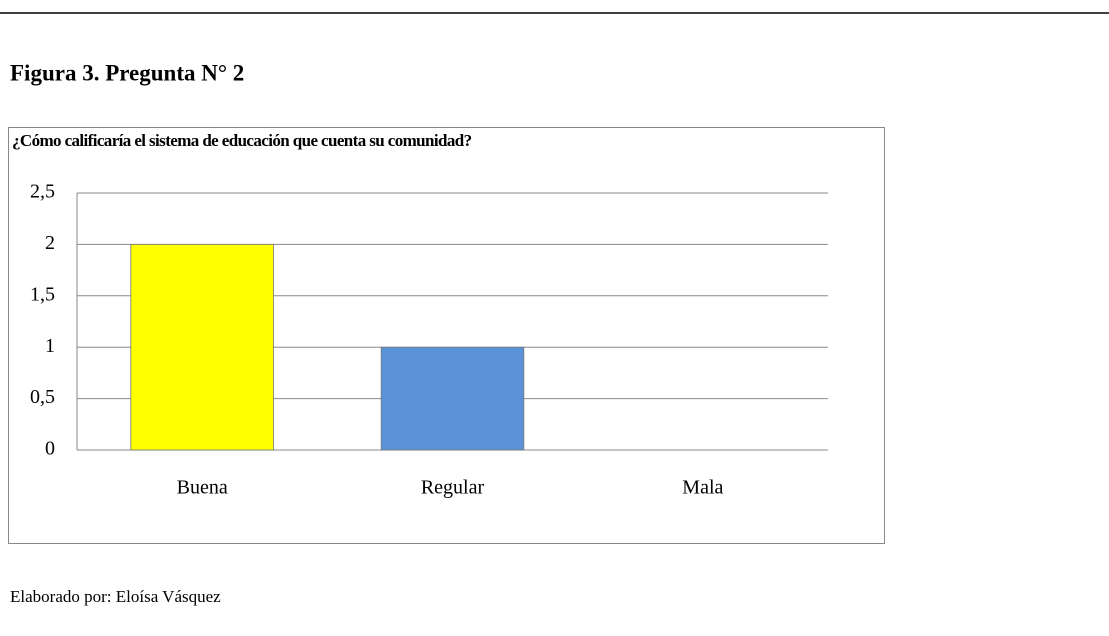 Image resolution: width=1109 pixels, height=636 pixels. I want to click on y-tick-label: 0,5, so click(42, 397).